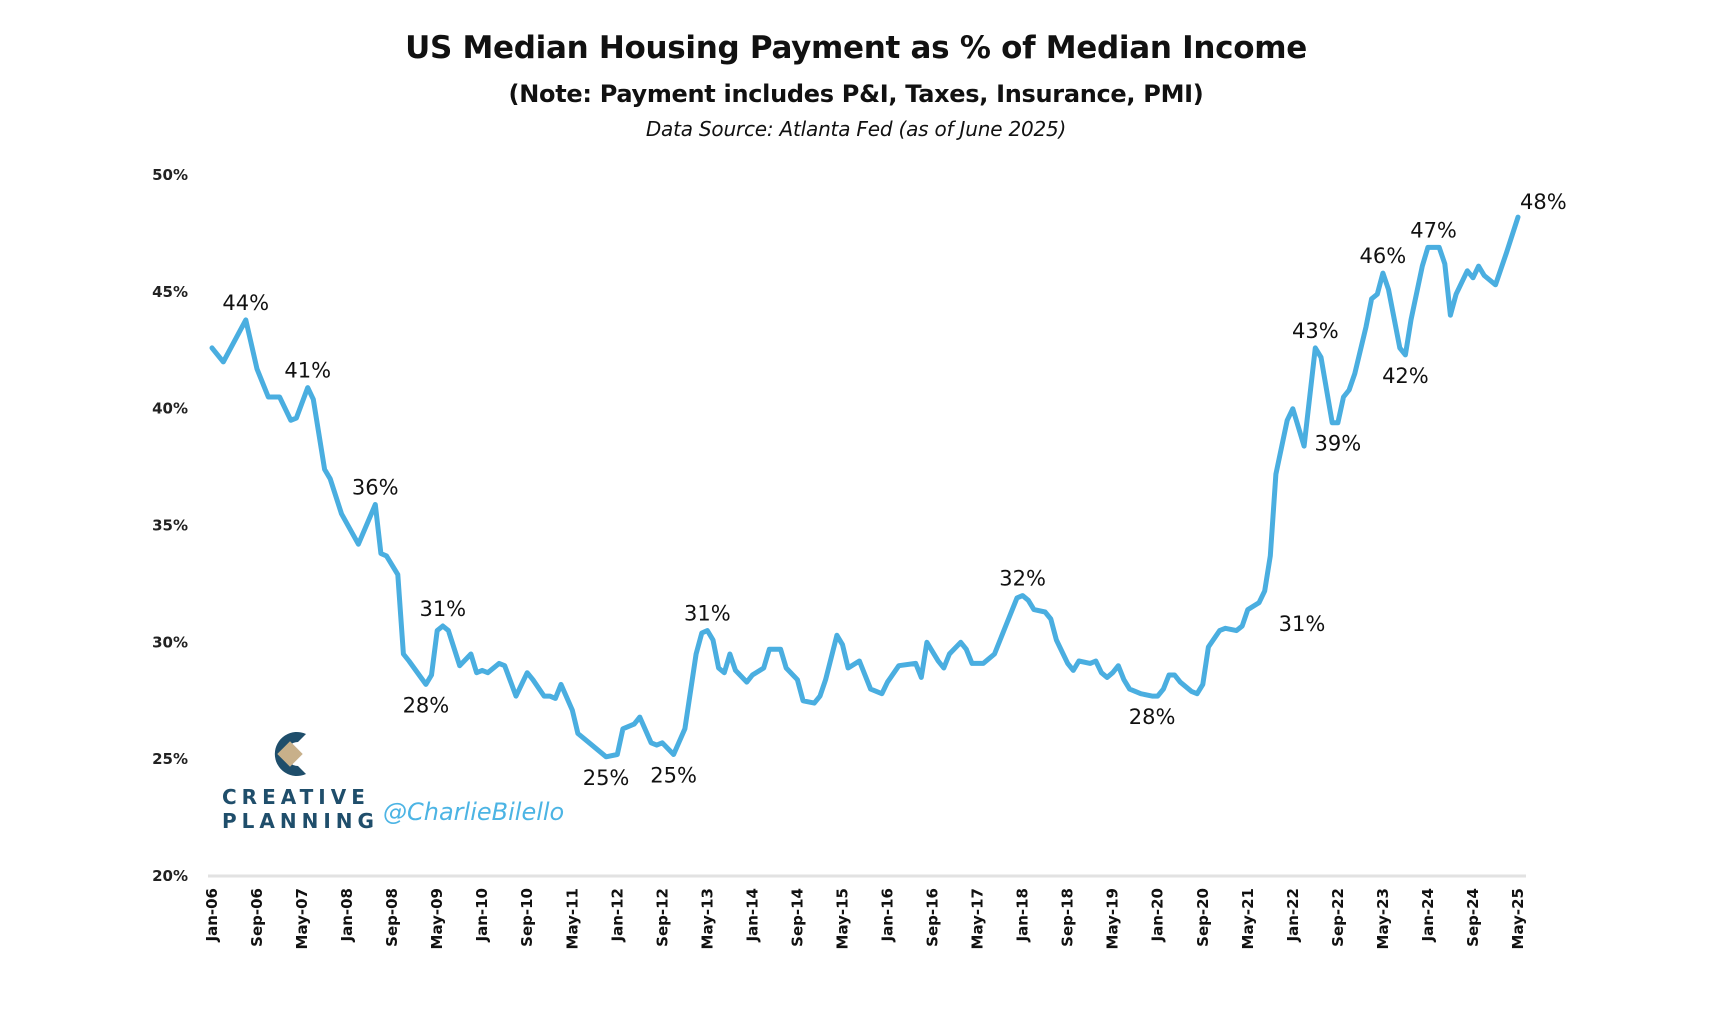 The image size is (1712, 1026). What do you see at coordinates (437, 918) in the screenshot?
I see `x-tick-label: May-09` at bounding box center [437, 918].